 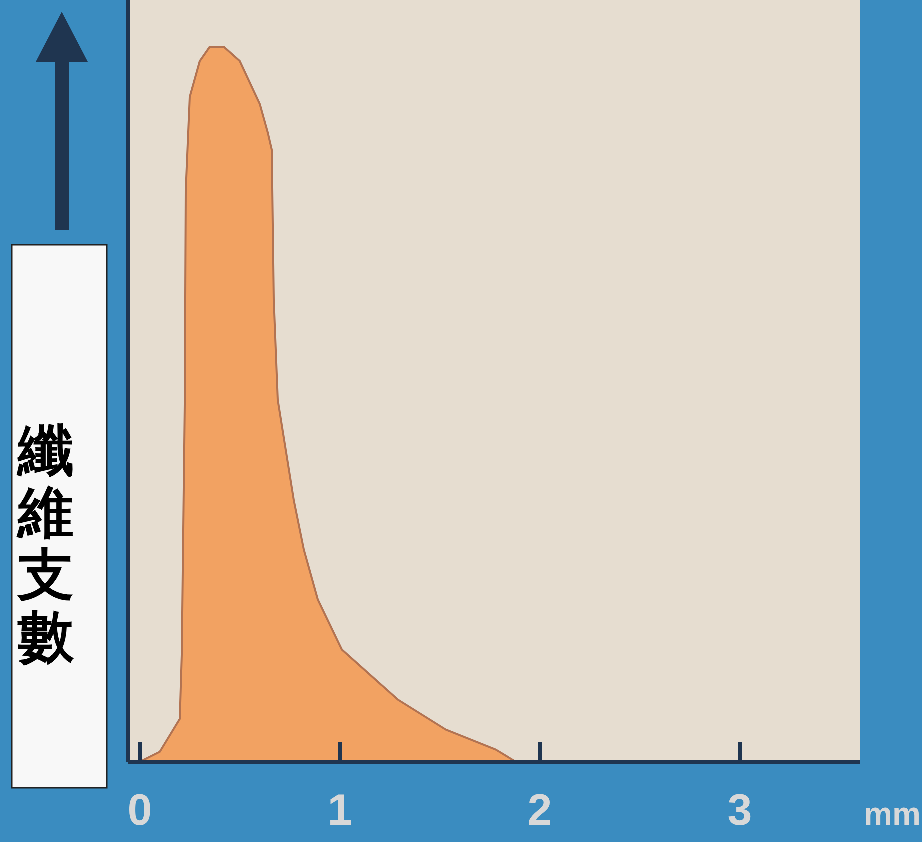 What do you see at coordinates (740, 810) in the screenshot?
I see `x-tick-label: 3` at bounding box center [740, 810].